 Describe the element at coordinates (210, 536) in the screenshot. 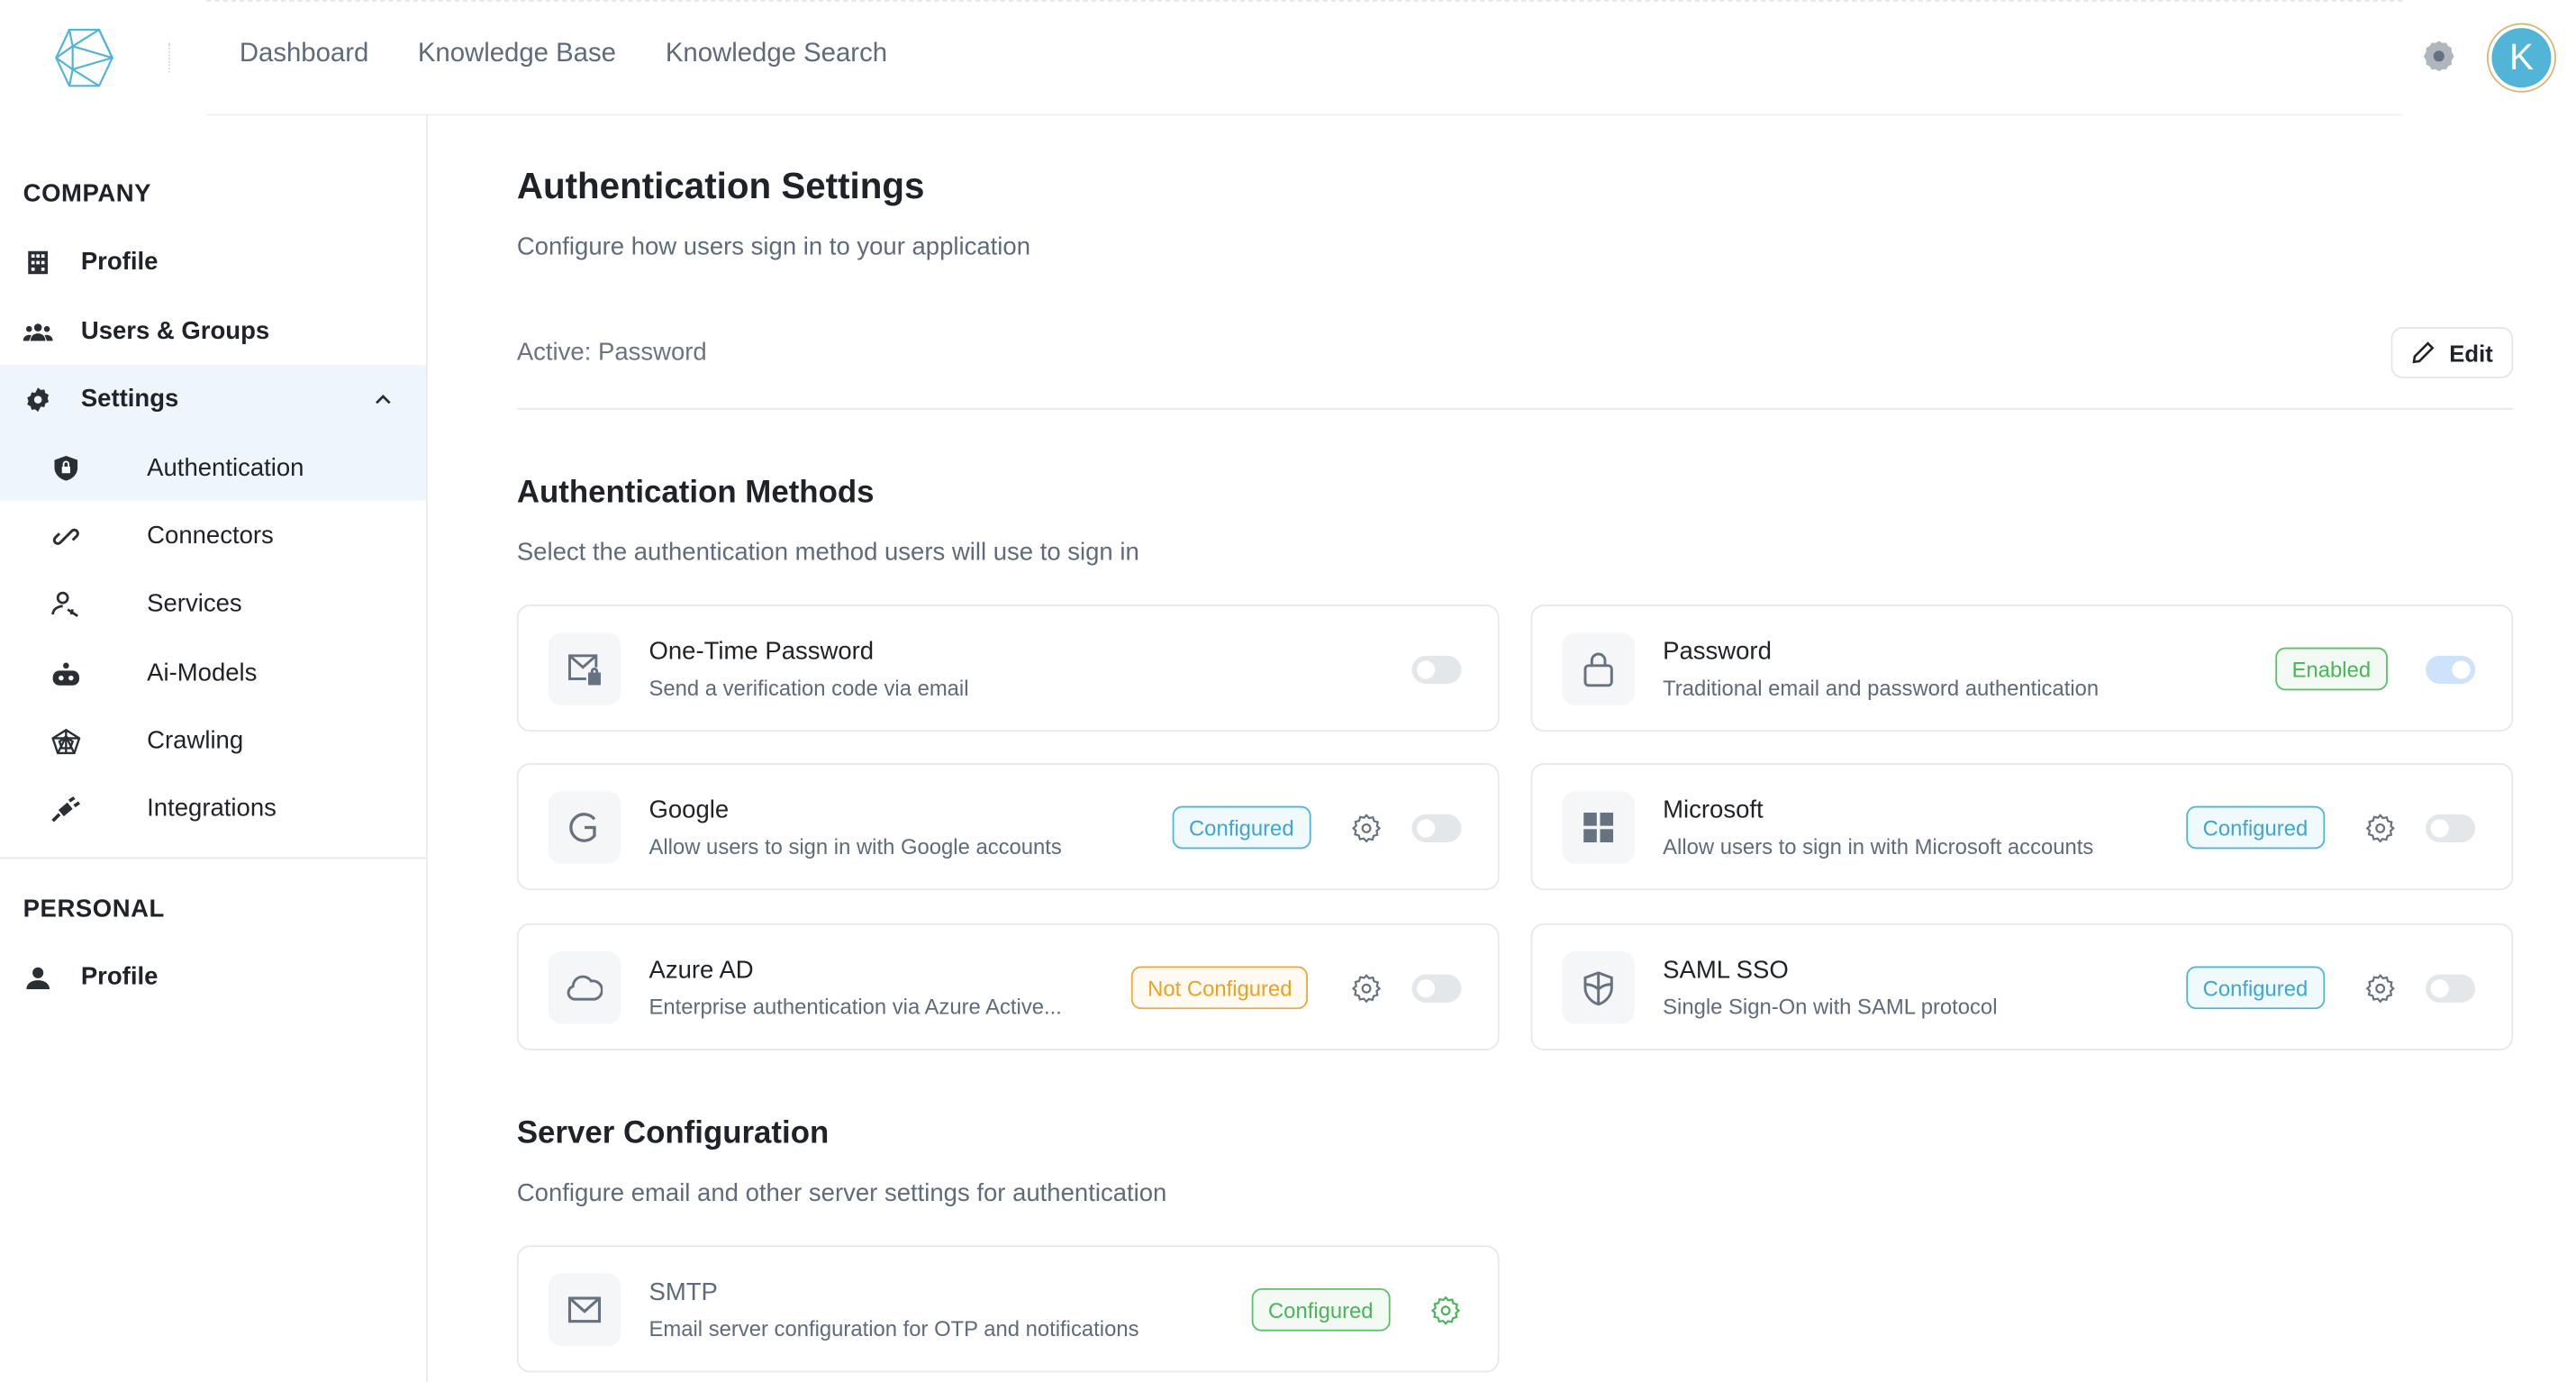

I see `sidebar-item-label: Connectors` at that location.